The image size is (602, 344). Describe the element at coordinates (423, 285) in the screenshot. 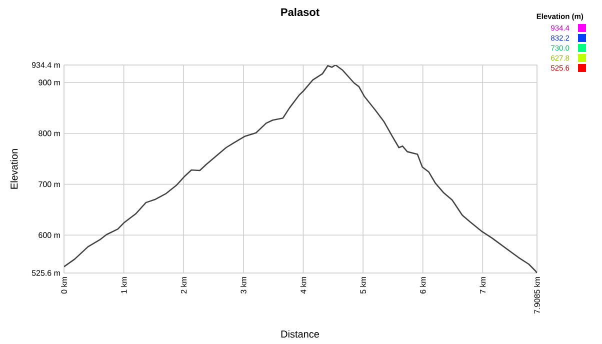

I see `x-tick-label: 6 km` at that location.